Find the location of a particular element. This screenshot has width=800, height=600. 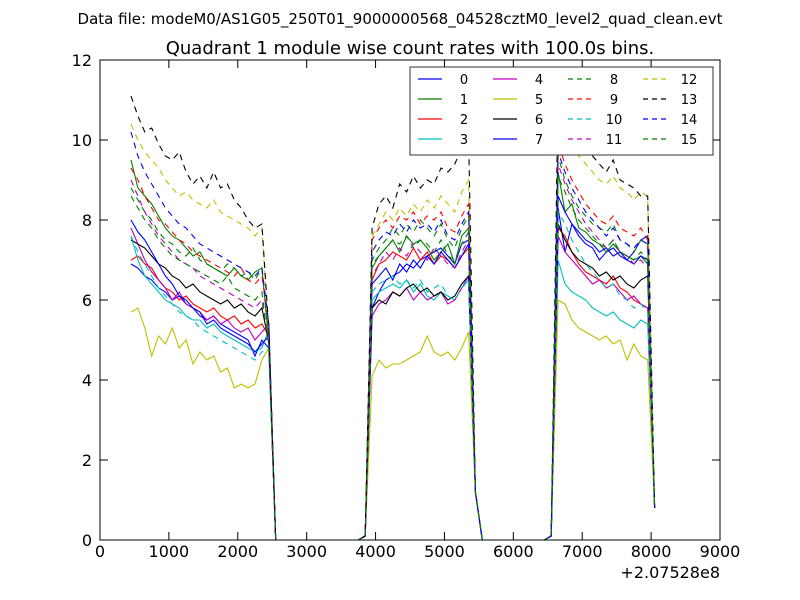

y-tick-label: 2 is located at coordinates (87, 460).